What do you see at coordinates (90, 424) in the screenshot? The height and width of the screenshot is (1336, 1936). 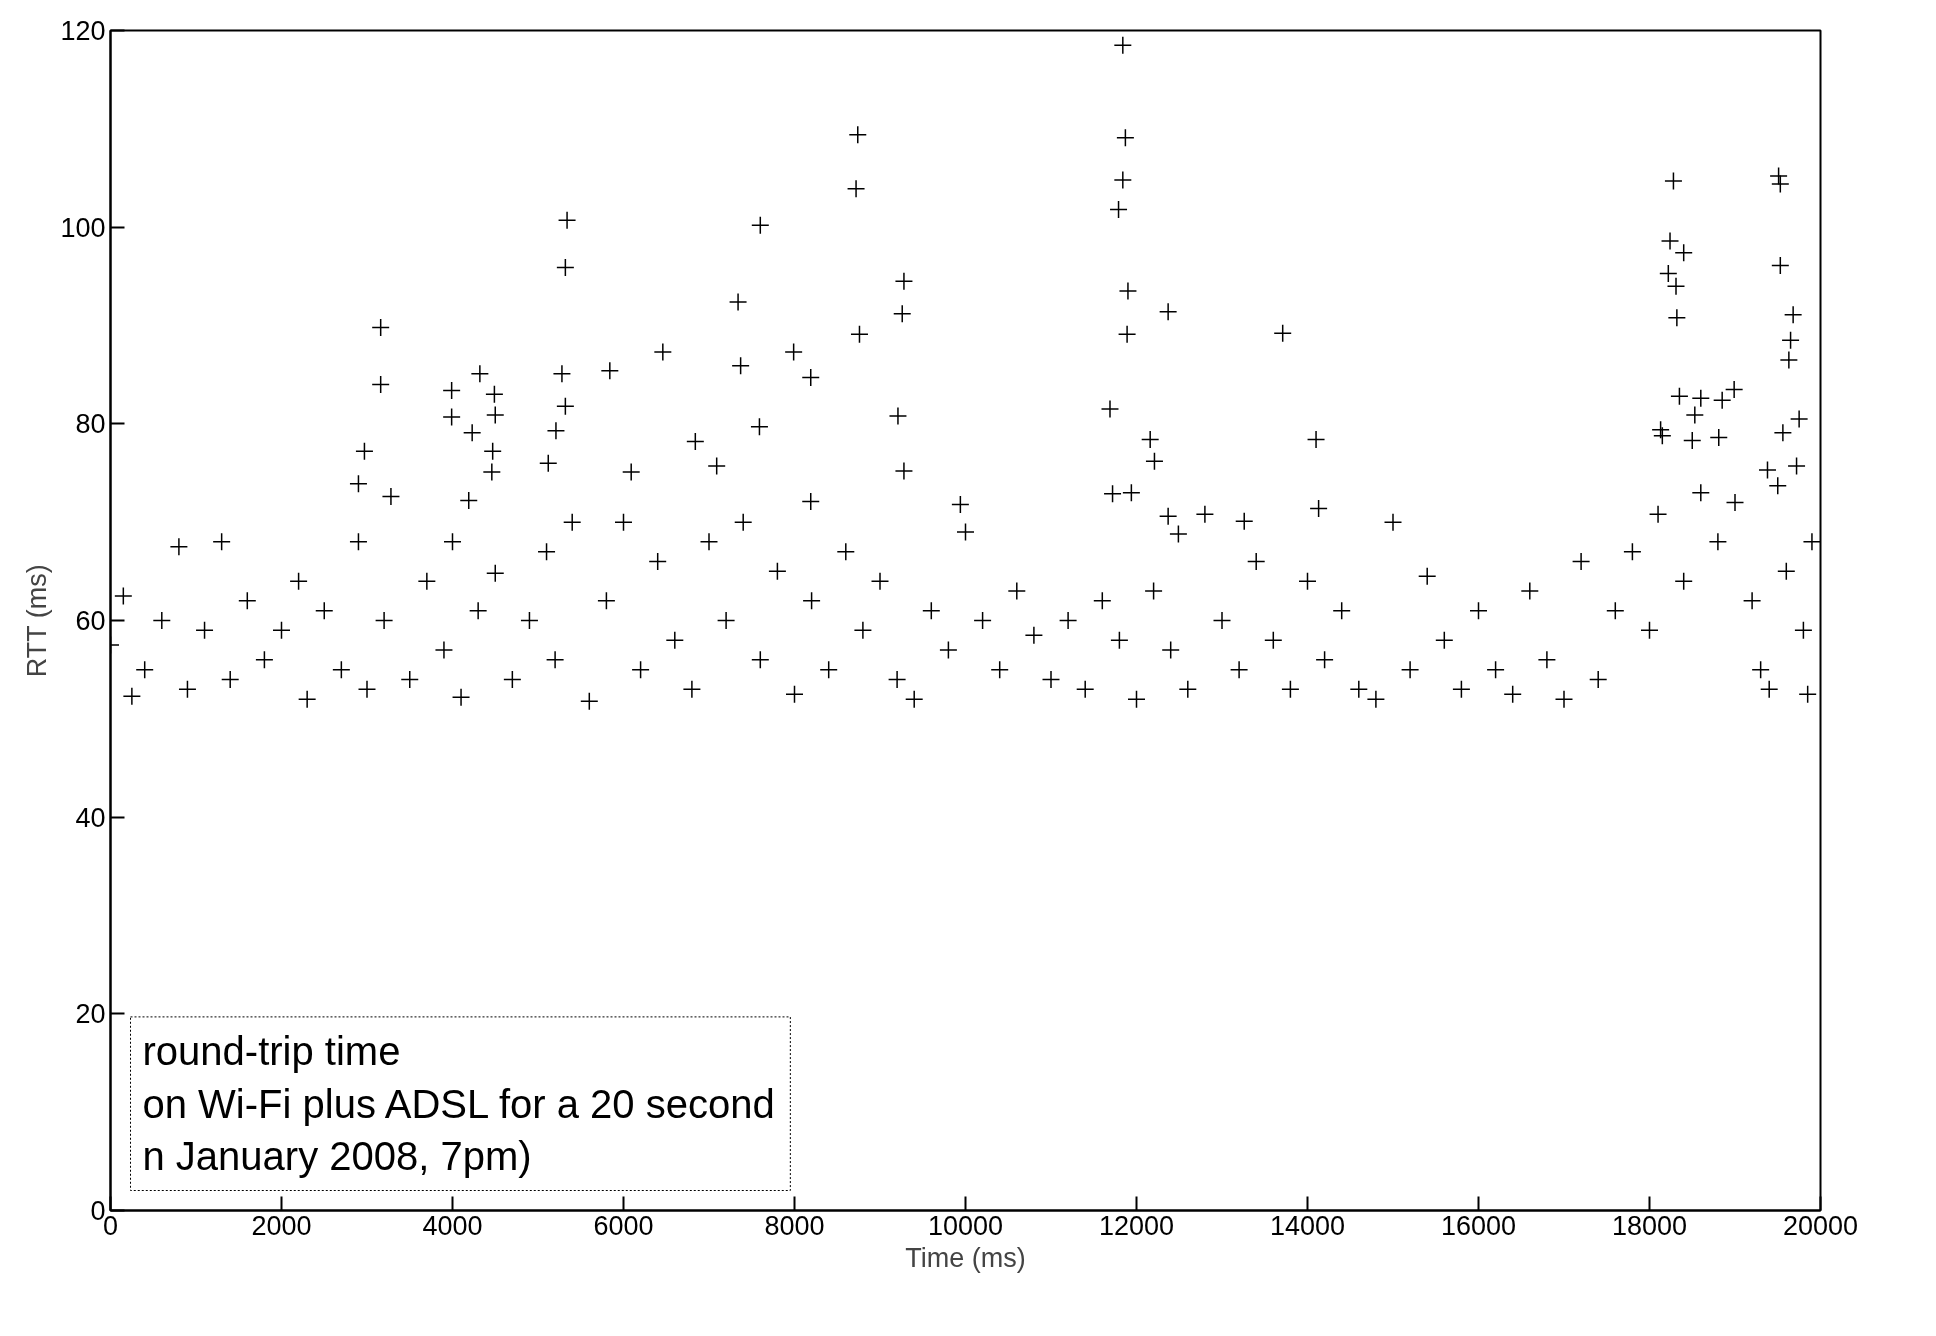 I see `y-tick-label: 80` at bounding box center [90, 424].